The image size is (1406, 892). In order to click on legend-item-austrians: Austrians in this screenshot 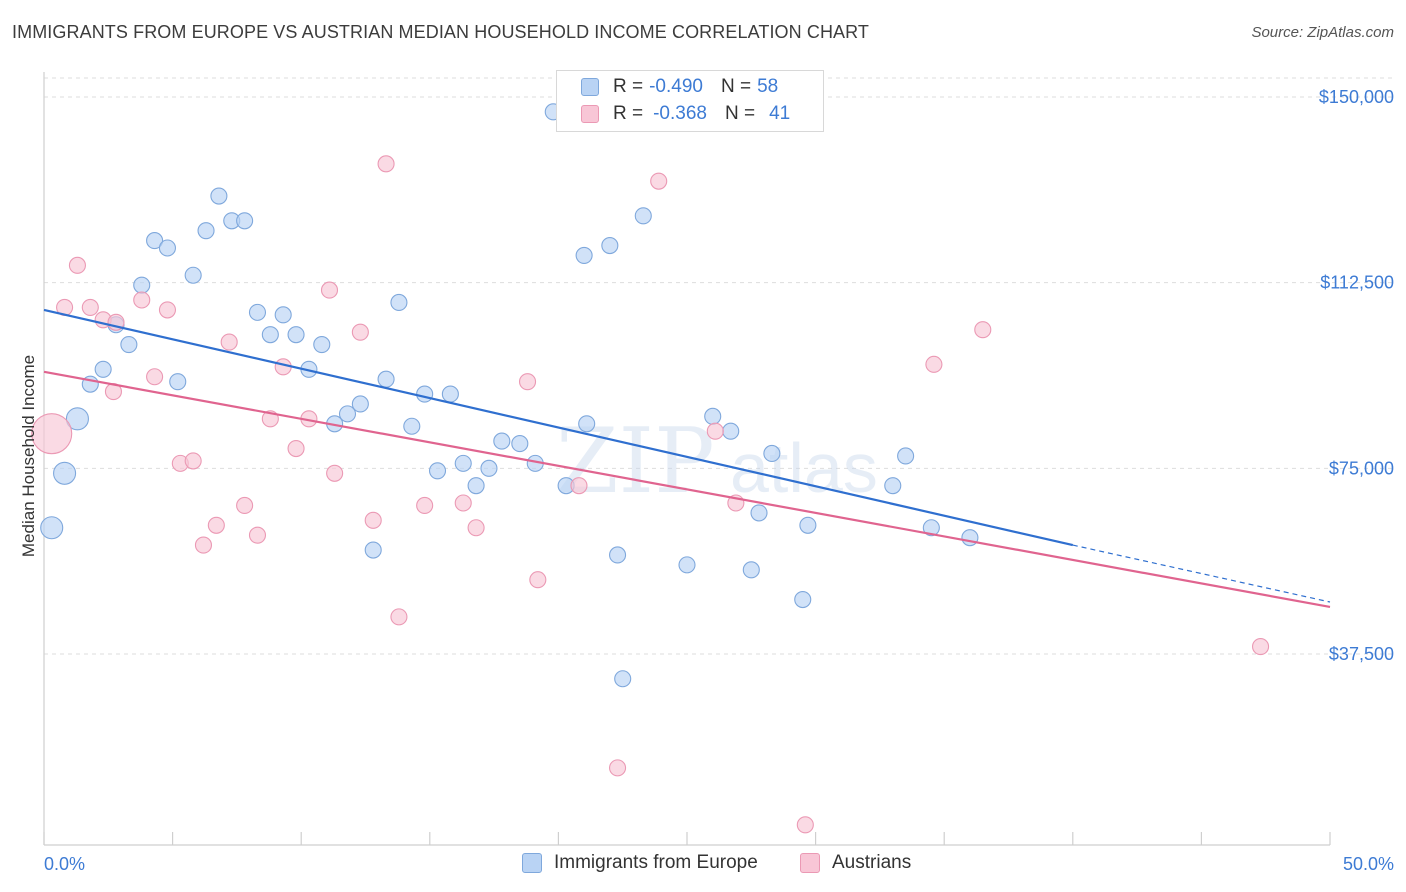, I will do `click(855, 863)`.